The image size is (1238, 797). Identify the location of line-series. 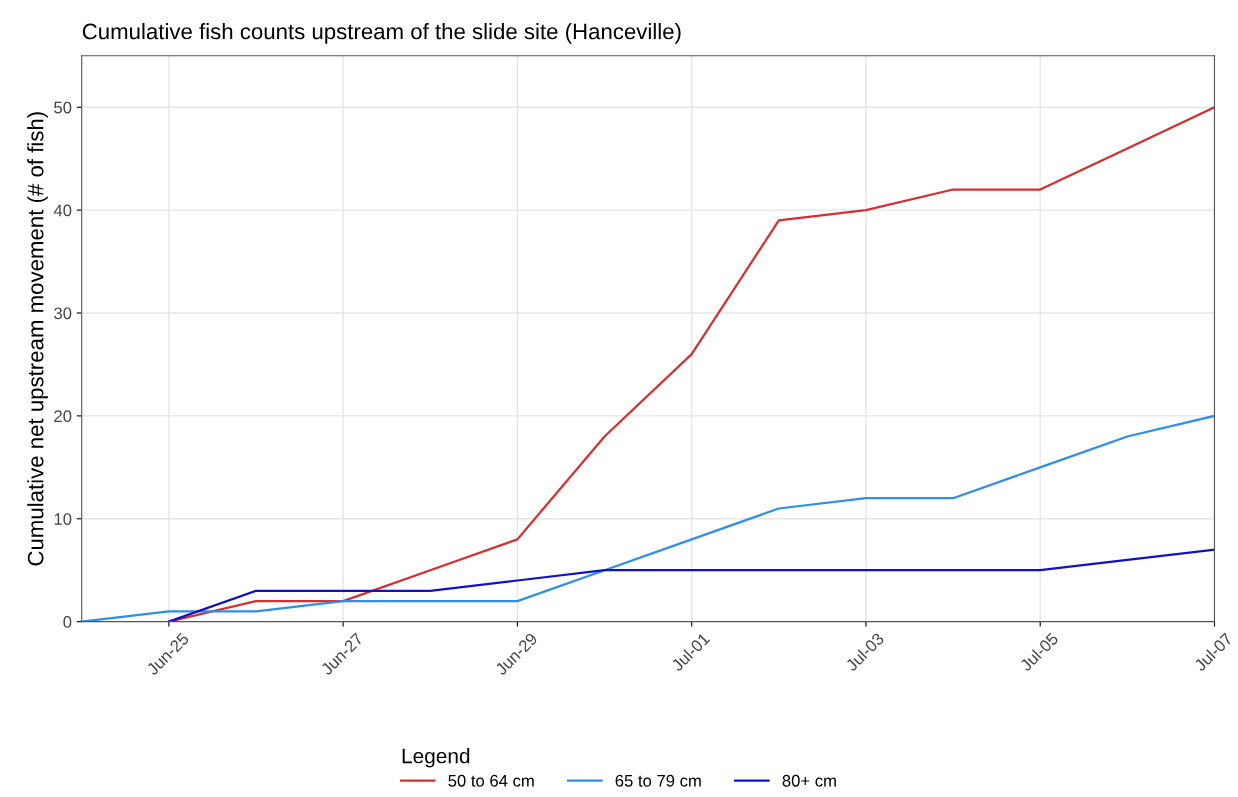
(691, 585).